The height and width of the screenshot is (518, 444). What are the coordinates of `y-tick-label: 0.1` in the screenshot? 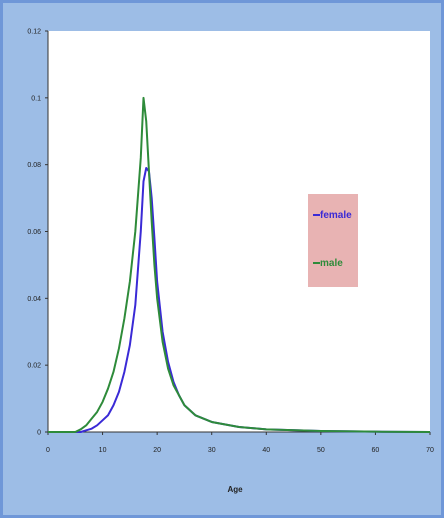 It's located at (36, 98).